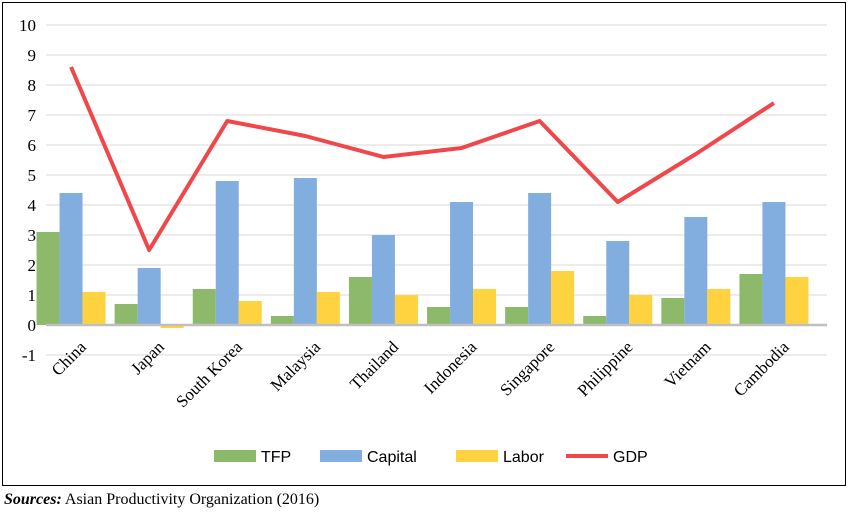 The width and height of the screenshot is (850, 527). What do you see at coordinates (69, 358) in the screenshot?
I see `x-tick-label: China` at bounding box center [69, 358].